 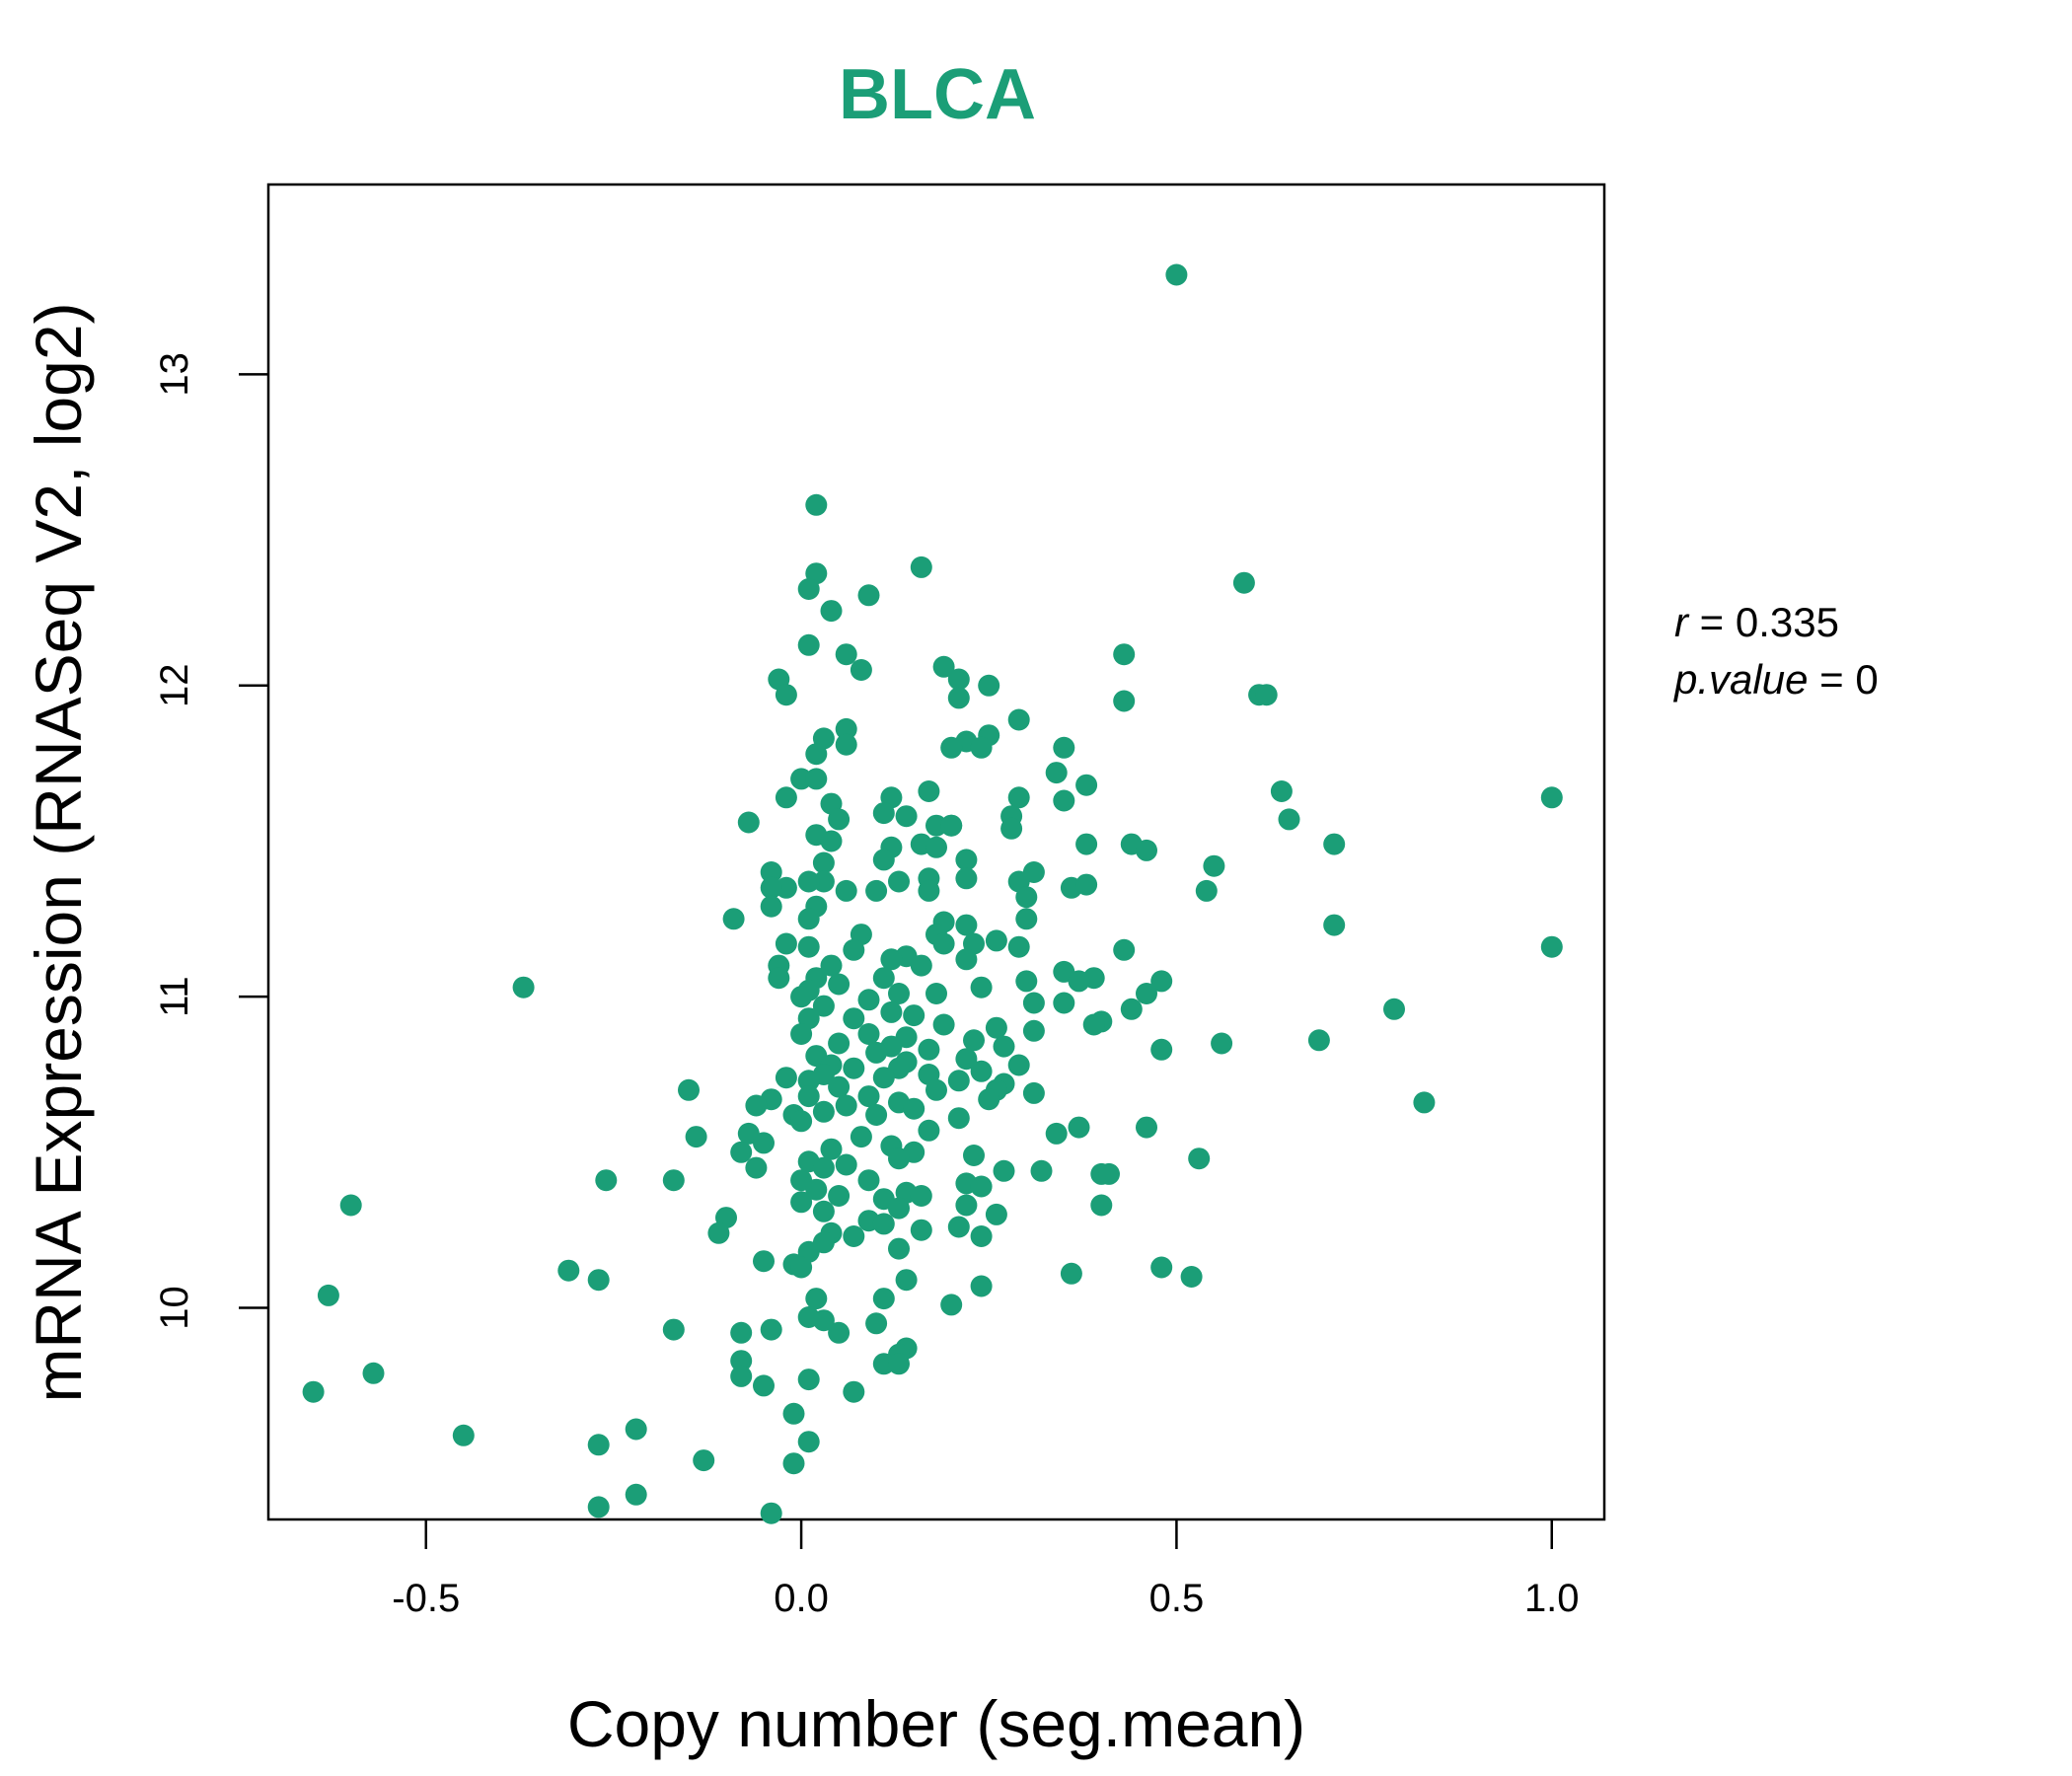 I want to click on x-axis-title: Copy number (seg.mean), so click(x=936, y=1724).